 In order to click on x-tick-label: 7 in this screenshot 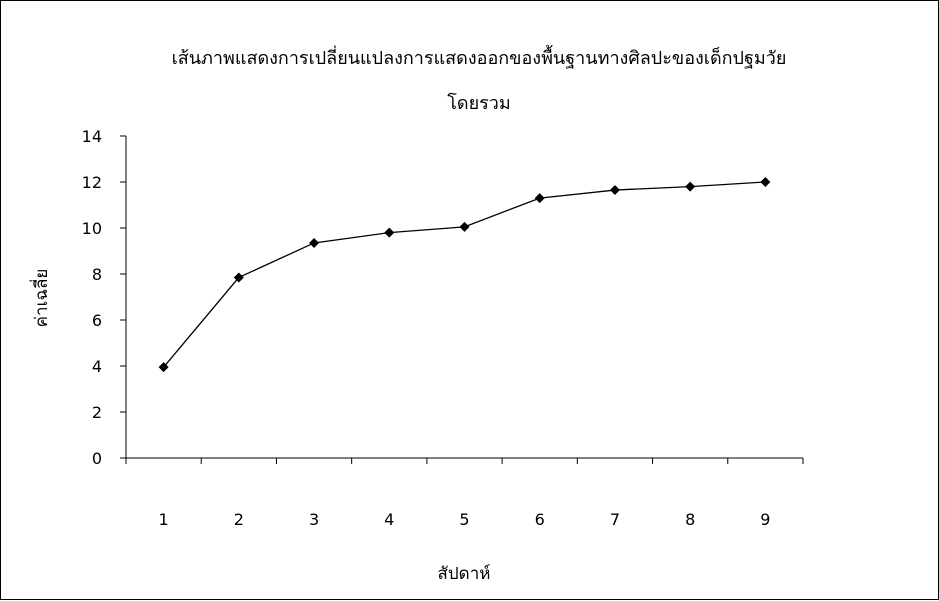, I will do `click(615, 519)`.